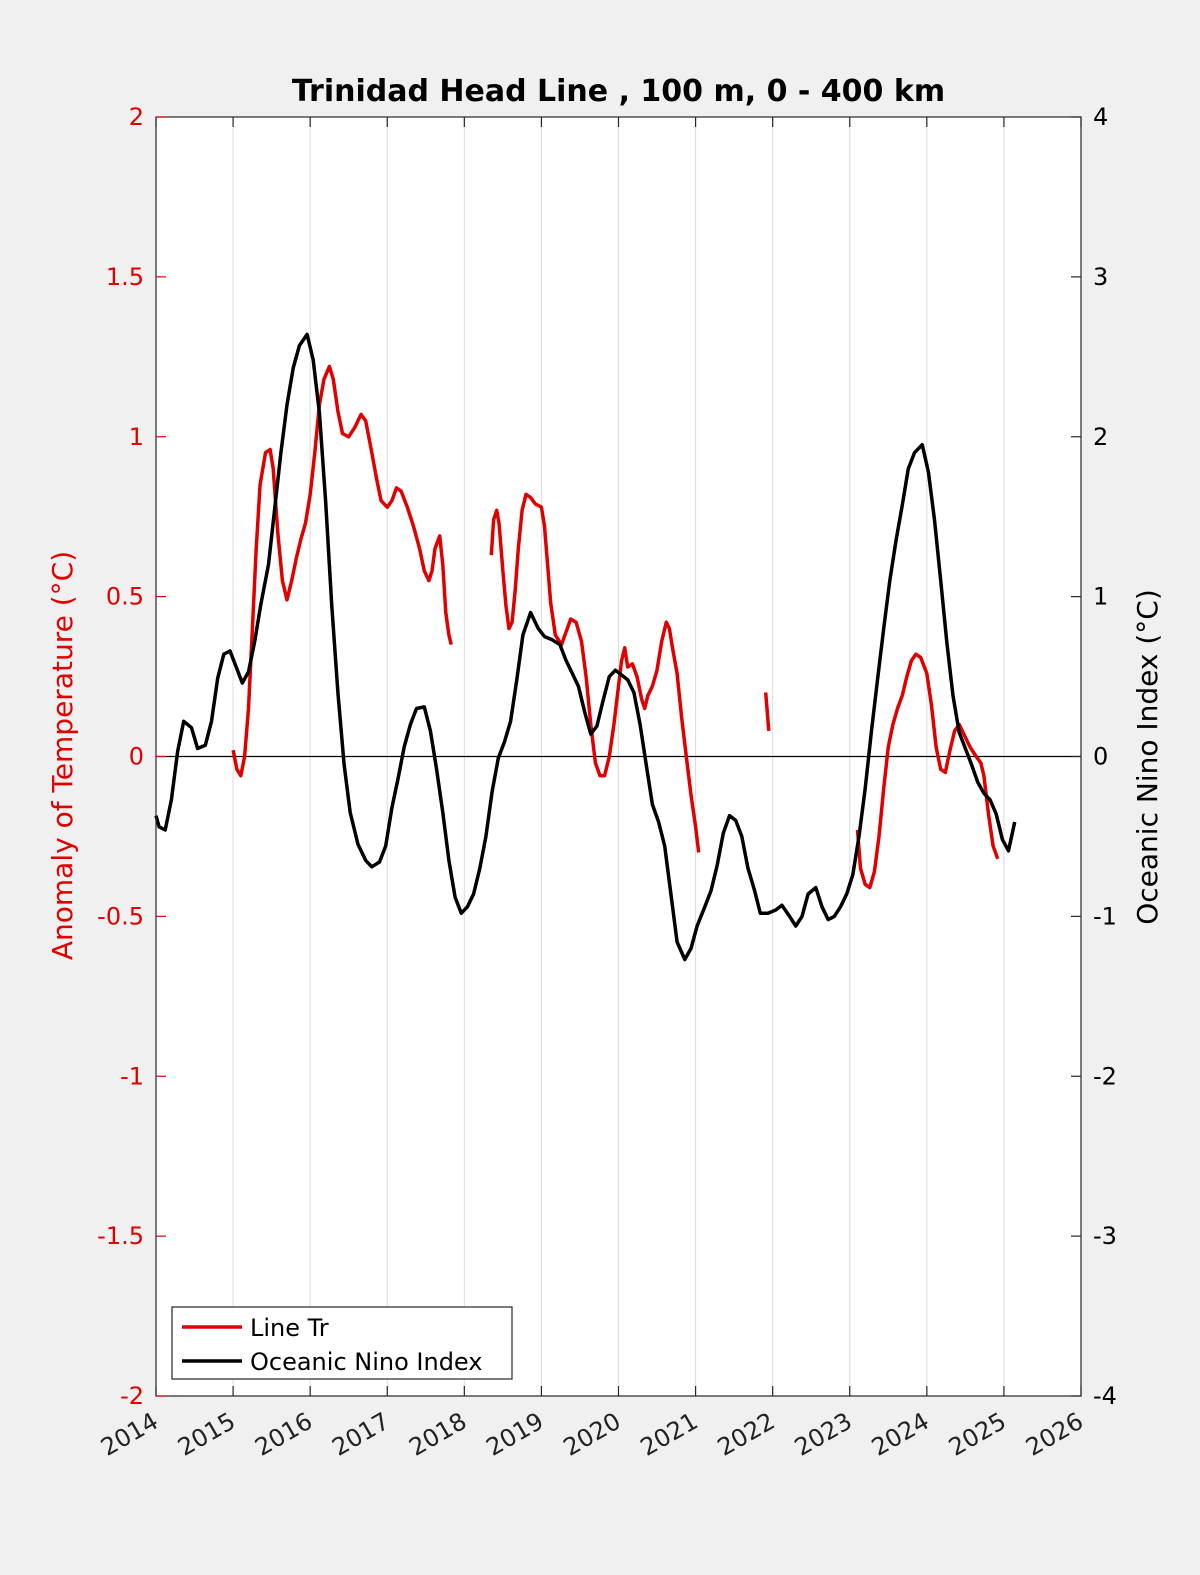 The height and width of the screenshot is (1575, 1200). I want to click on y-right-tick-label: 2, so click(1100, 437).